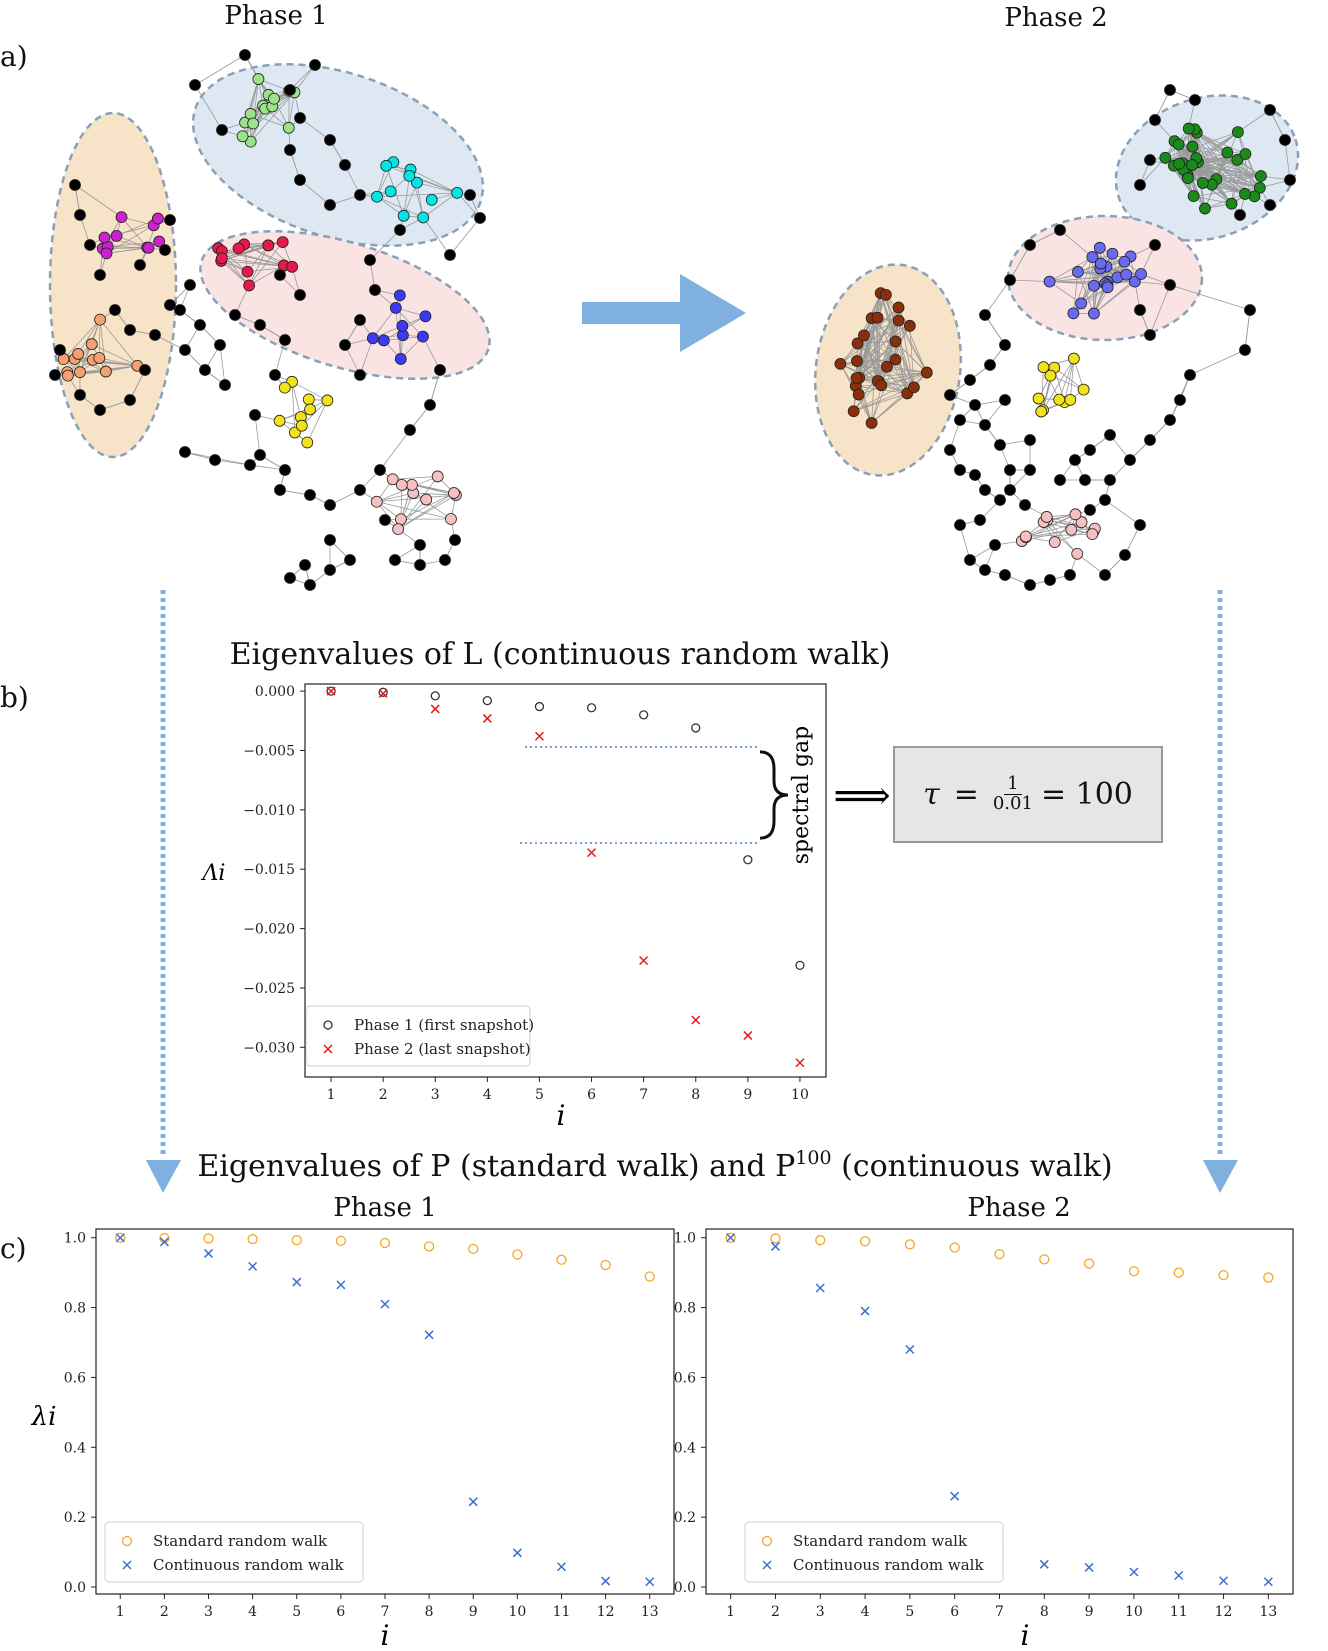 The height and width of the screenshot is (1651, 1328). I want to click on x-tick-label: 2, so click(775, 1612).